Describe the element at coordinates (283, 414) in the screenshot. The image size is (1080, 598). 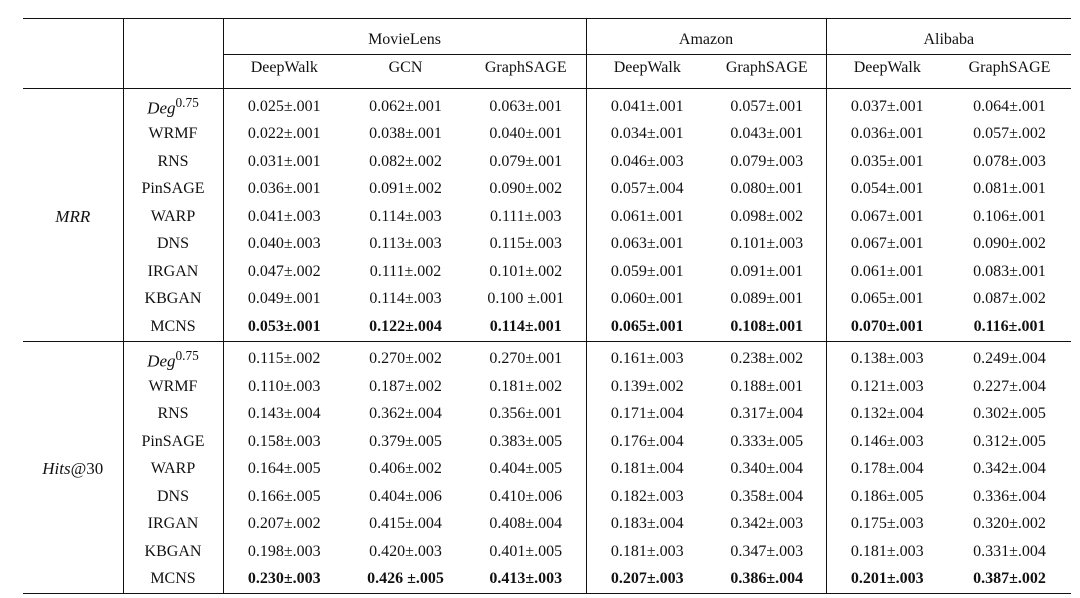
I see `score-cell: 0.143±.004` at that location.